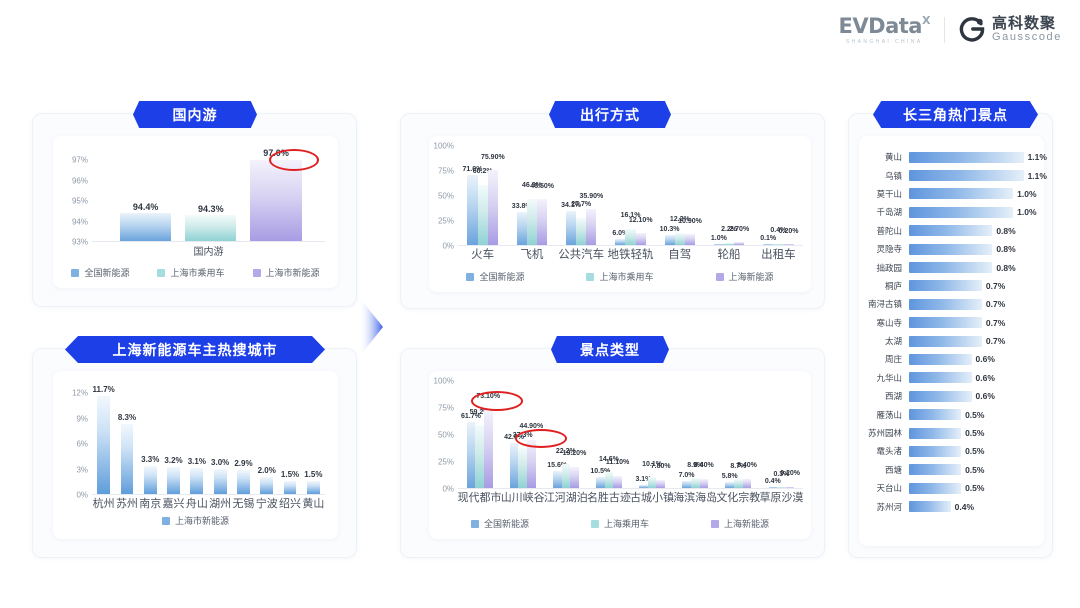 The image size is (1080, 608). Describe the element at coordinates (276, 194) in the screenshot. I see `bar-sh-nev: 97.0%` at that location.